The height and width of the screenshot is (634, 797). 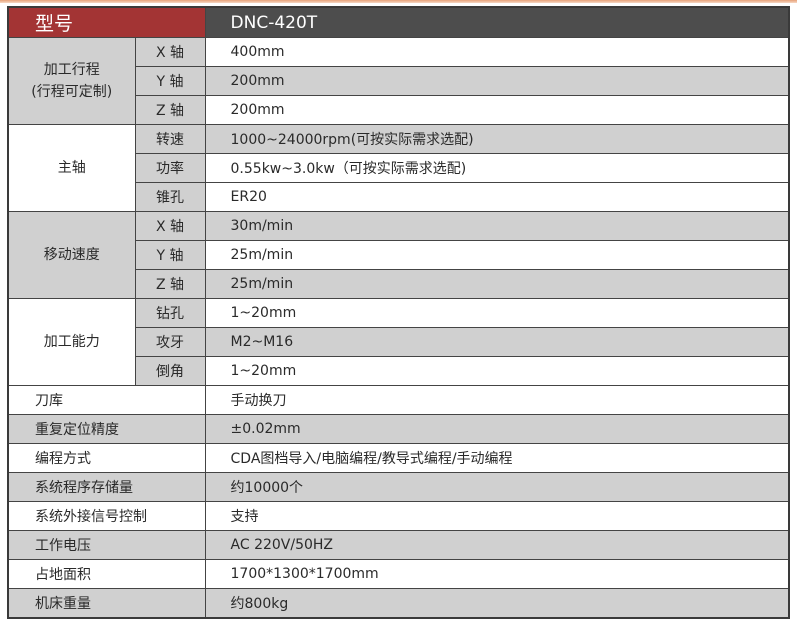 What do you see at coordinates (106, 574) in the screenshot?
I see `spec-label: 占地面积` at bounding box center [106, 574].